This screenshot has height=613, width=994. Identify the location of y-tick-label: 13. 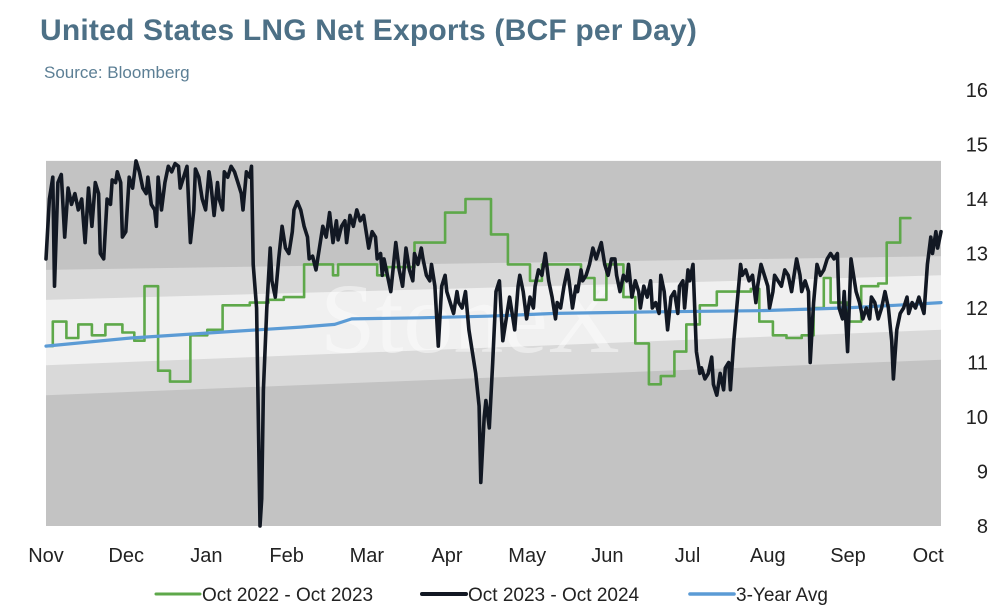
(977, 255).